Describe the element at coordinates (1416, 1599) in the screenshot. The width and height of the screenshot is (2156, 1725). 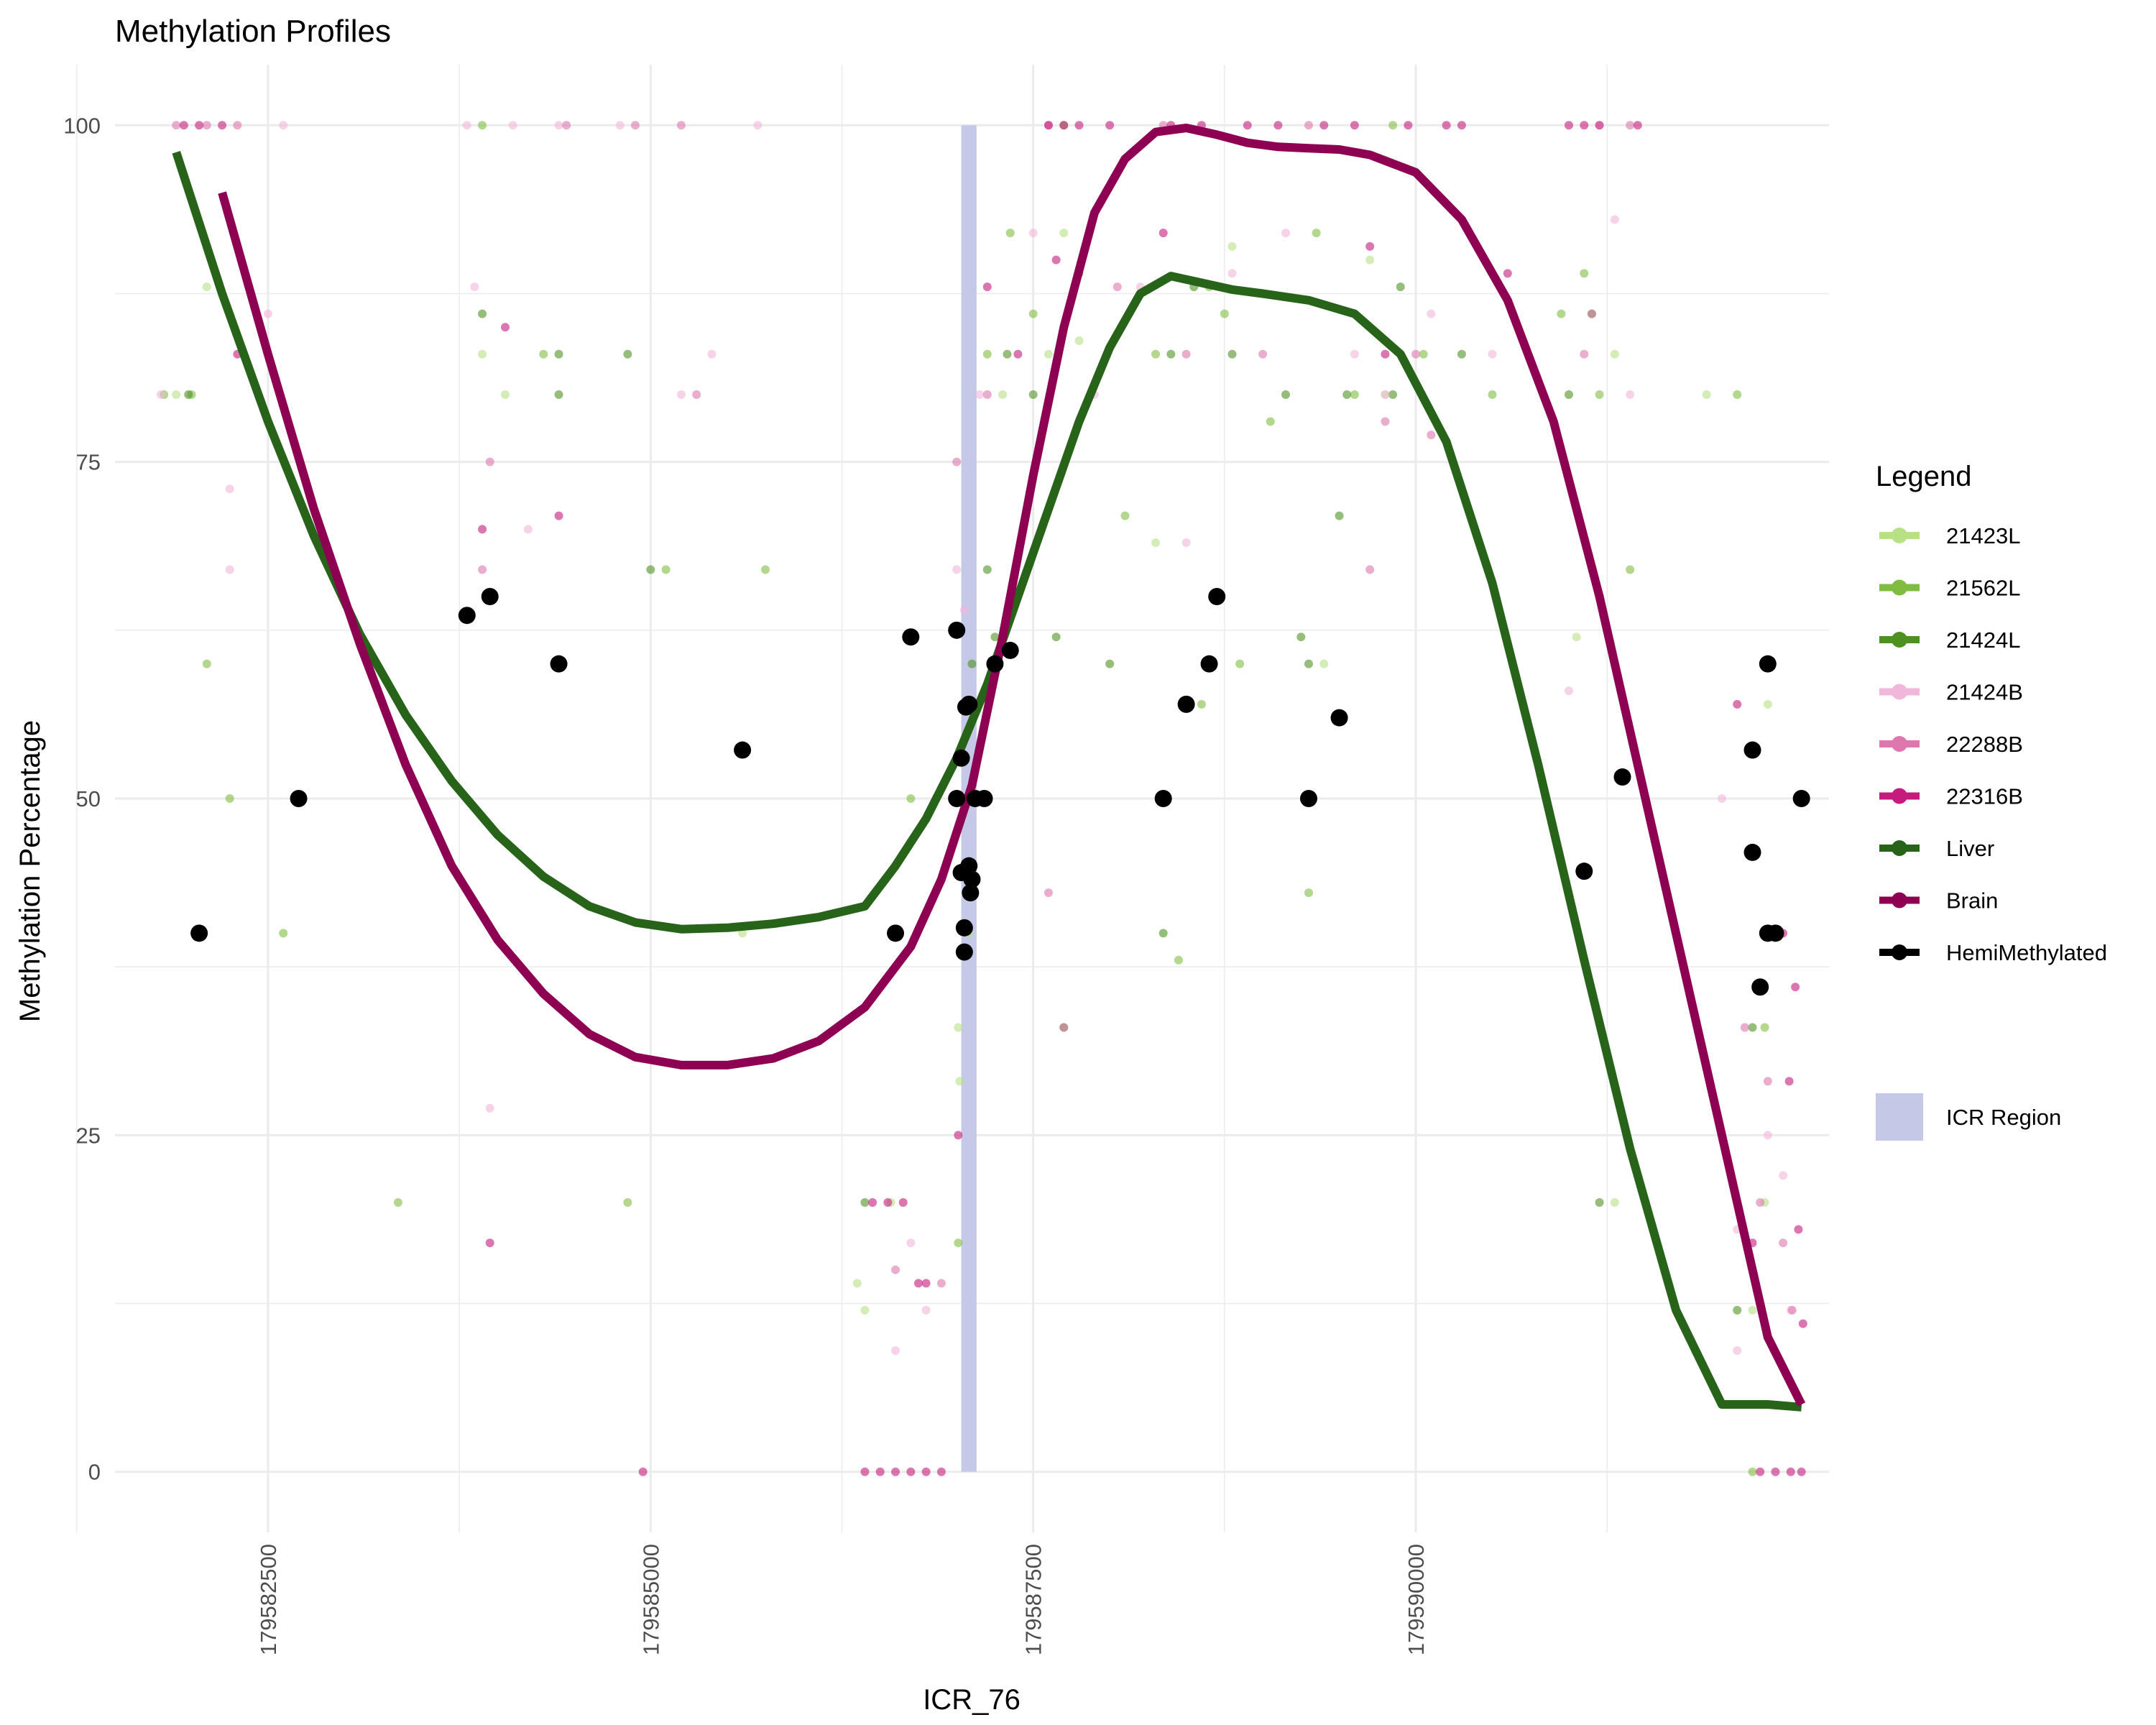
I see `x-tick-label-3: 179590000` at that location.